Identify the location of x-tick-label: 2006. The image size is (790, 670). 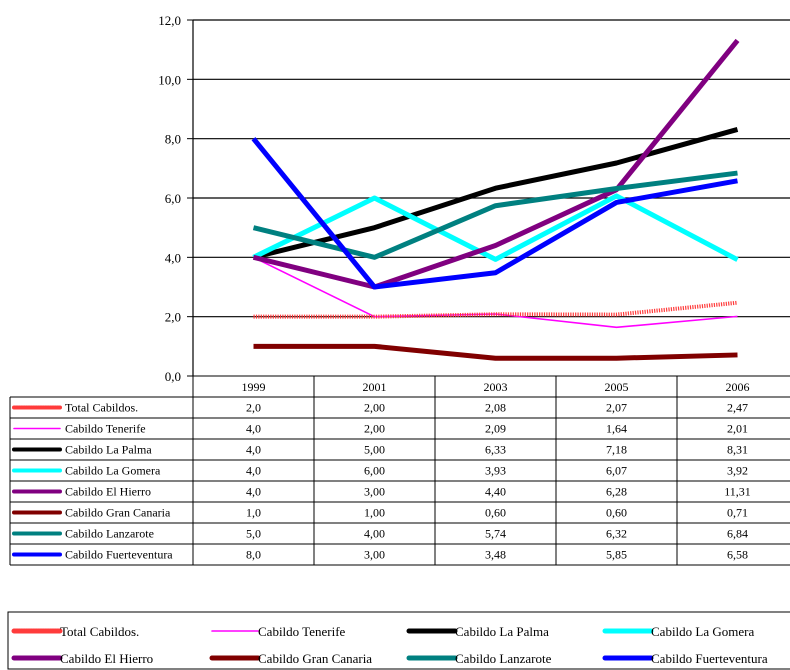
(738, 387).